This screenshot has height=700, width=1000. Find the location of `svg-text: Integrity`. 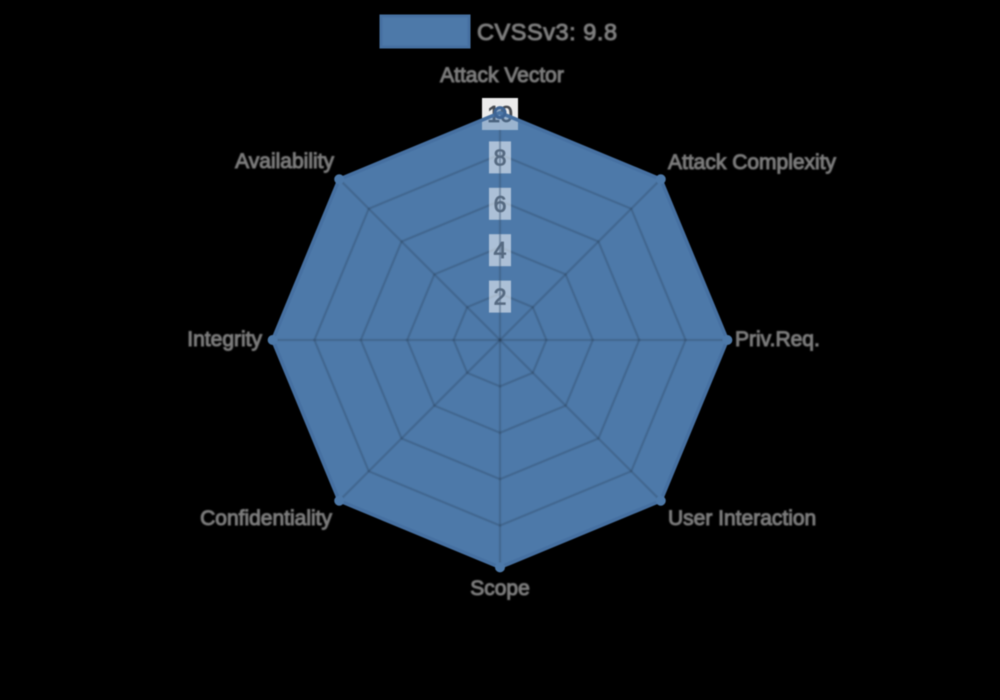

svg-text: Integrity is located at coordinates (224, 339).